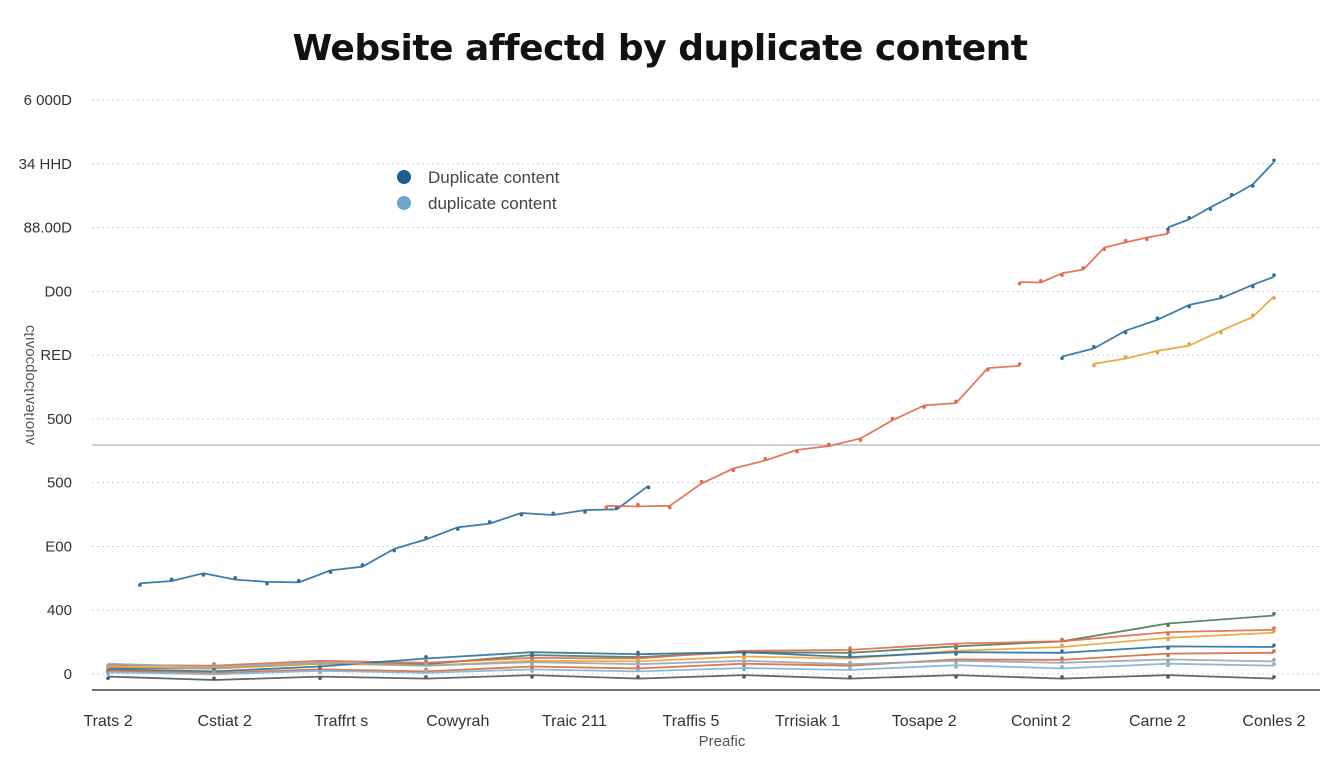 This screenshot has width=1344, height=768. What do you see at coordinates (478, 190) in the screenshot?
I see `legend: Duplicate content duplicate content` at bounding box center [478, 190].